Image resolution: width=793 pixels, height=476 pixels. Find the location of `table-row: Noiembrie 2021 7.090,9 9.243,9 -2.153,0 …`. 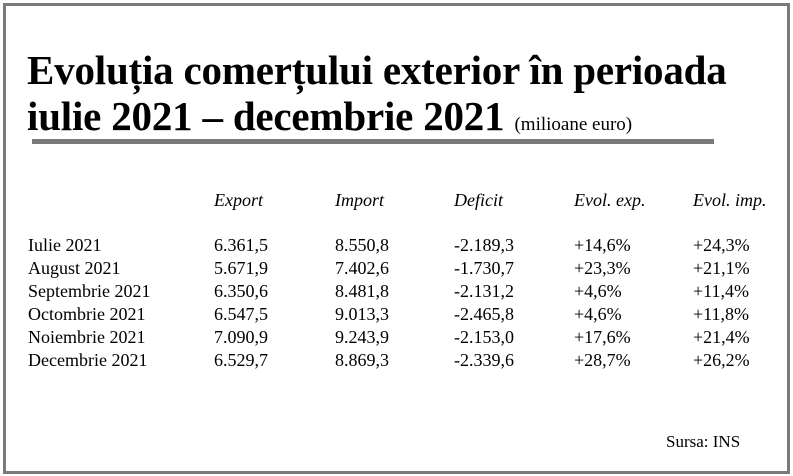

table-row: Noiembrie 2021 7.090,9 9.243,9 -2.153,0 … is located at coordinates (396, 338).